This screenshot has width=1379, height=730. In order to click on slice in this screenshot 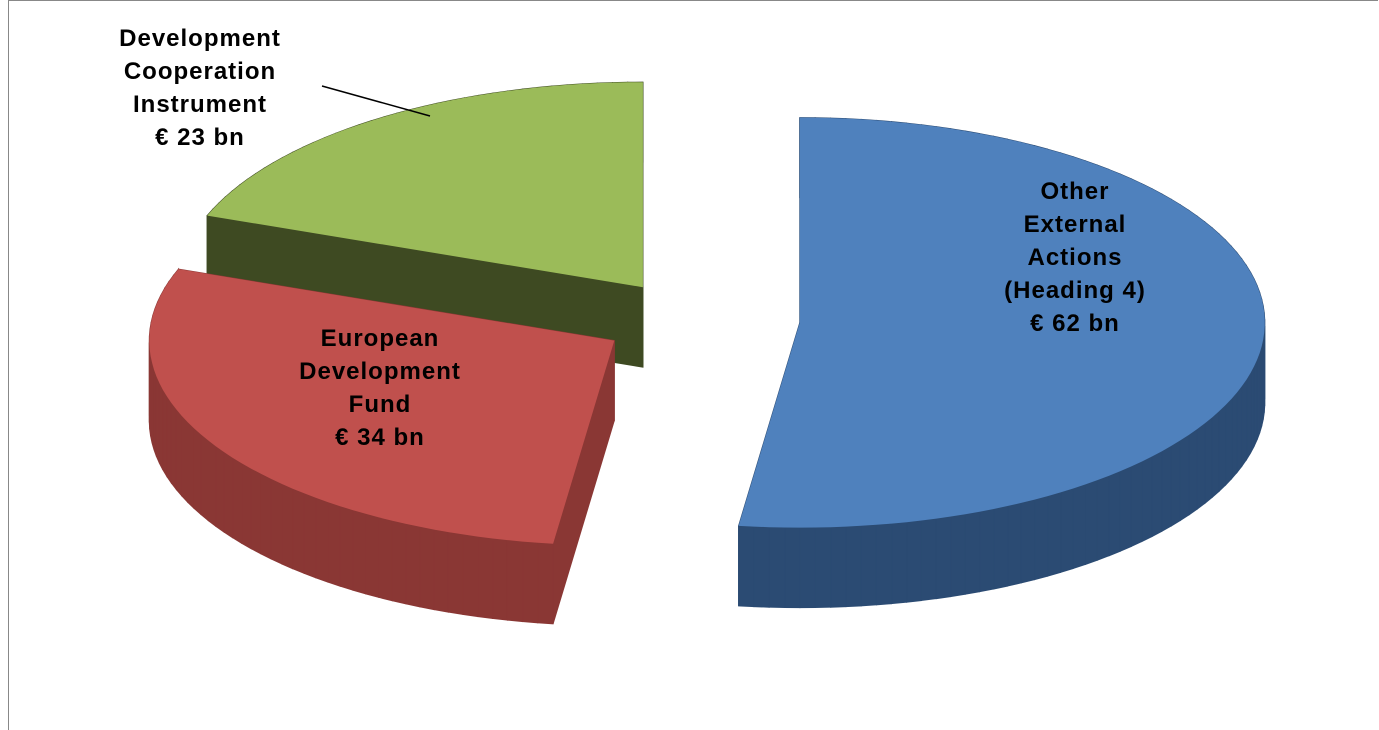, I will do `click(425, 224)`.